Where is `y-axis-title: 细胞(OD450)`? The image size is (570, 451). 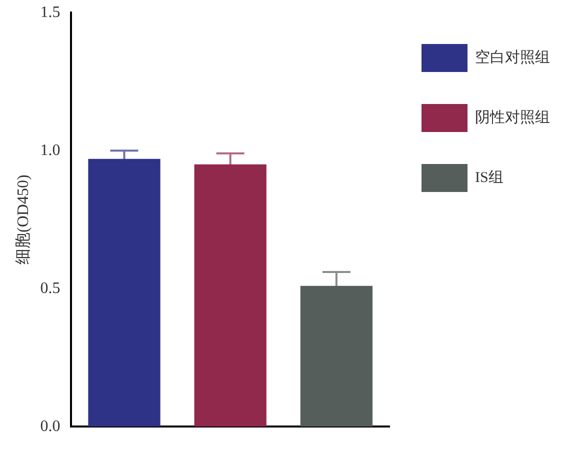 y-axis-title: 细胞(OD450) is located at coordinates (23, 219).